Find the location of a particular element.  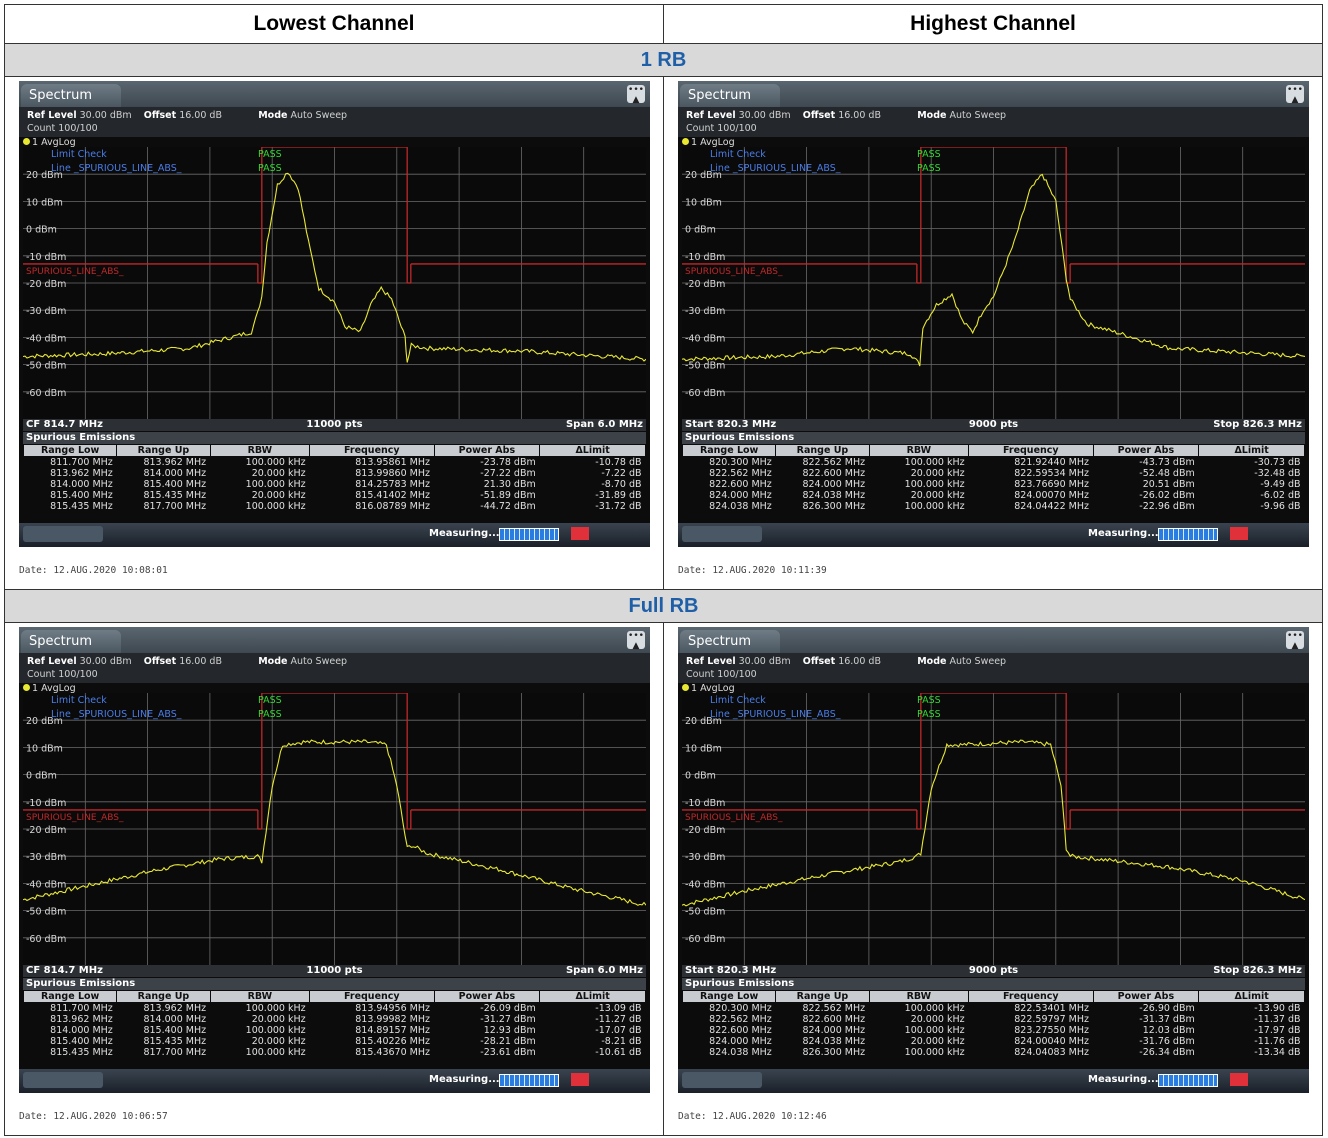

footer-right: Stop 826.3 MHz is located at coordinates (1257, 970).